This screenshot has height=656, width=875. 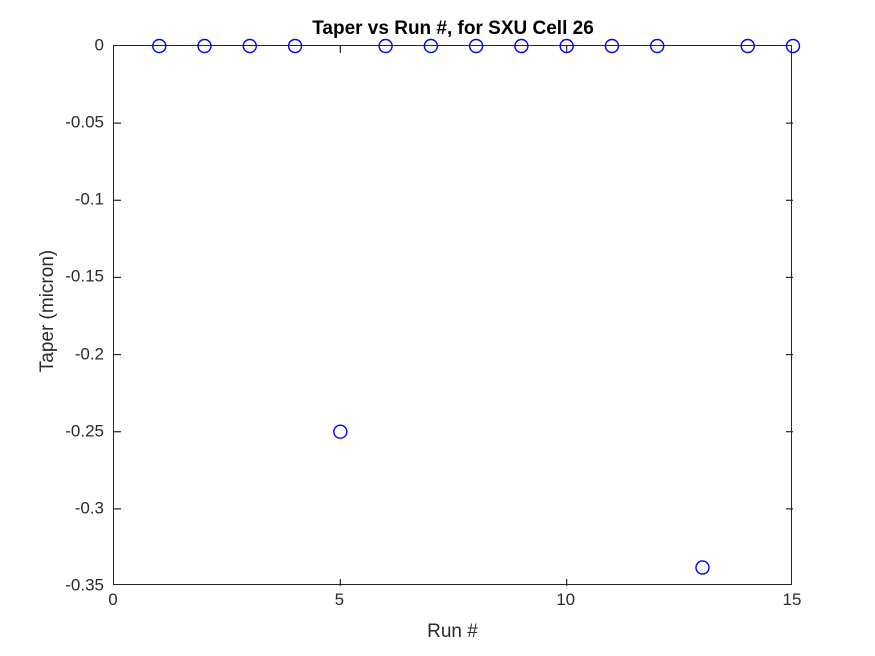 I want to click on y-tick-label: -0.2, so click(x=89, y=354).